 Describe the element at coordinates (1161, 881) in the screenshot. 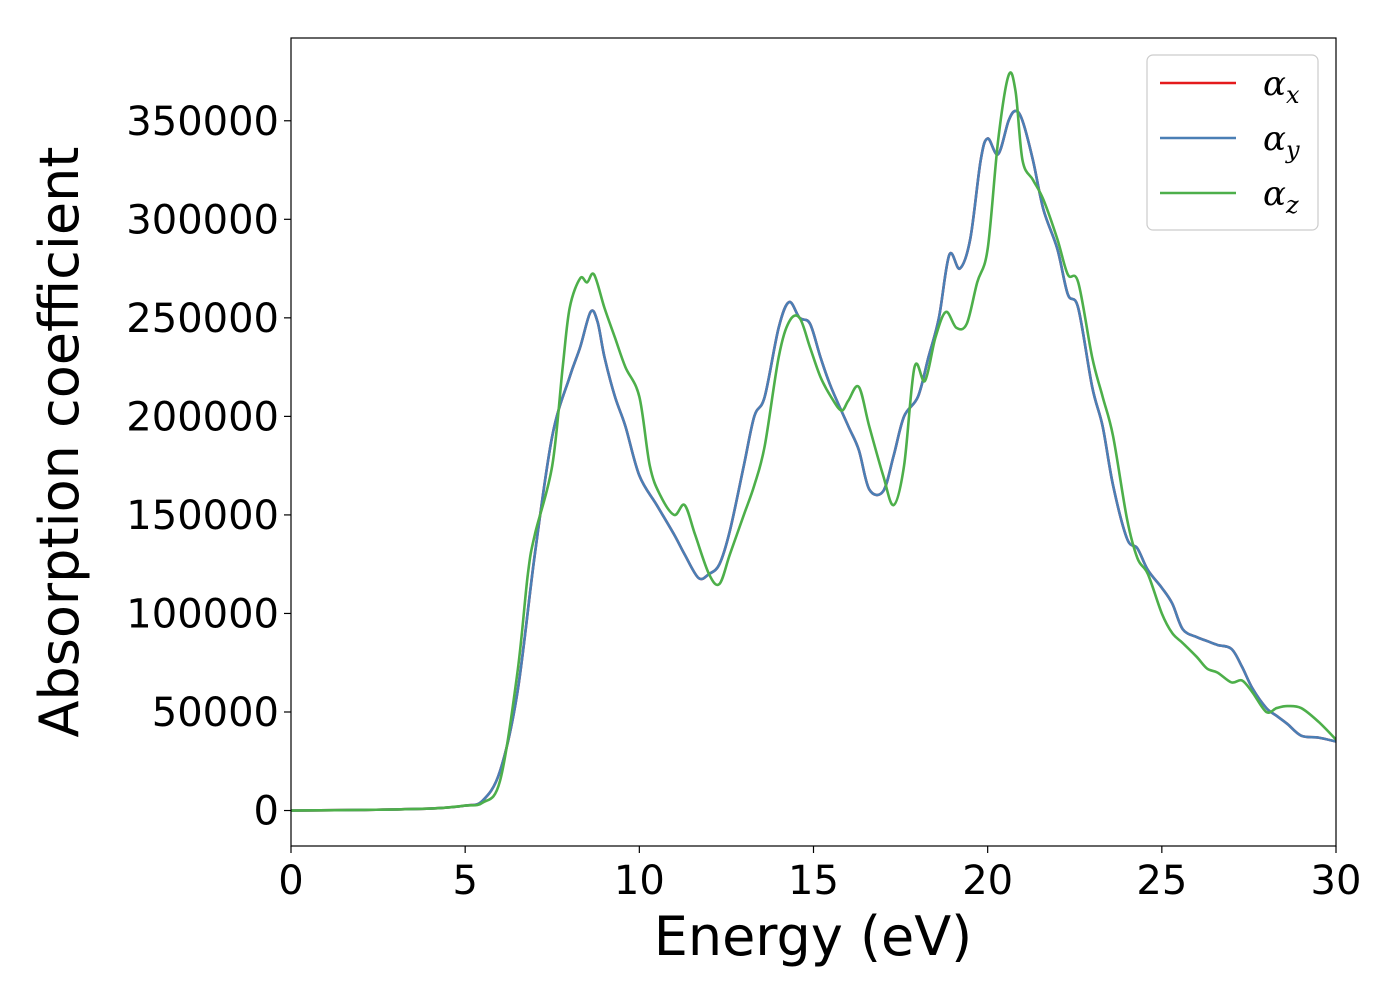

I see `x-tick-label: 25` at that location.